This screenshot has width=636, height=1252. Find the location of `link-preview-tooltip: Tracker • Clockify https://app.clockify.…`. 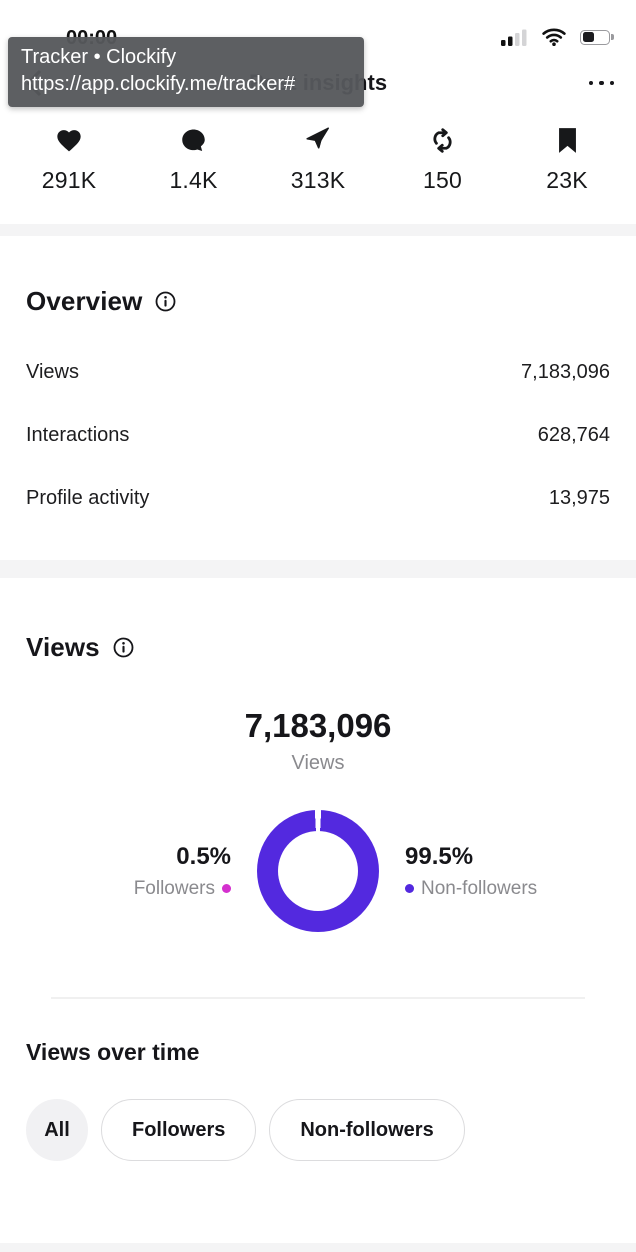

link-preview-tooltip: Tracker • Clockify https://app.clockify.… is located at coordinates (186, 72).